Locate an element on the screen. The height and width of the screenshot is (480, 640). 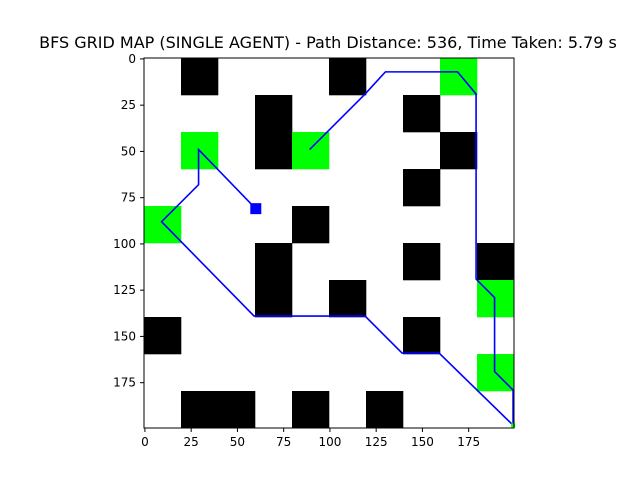
y-tick-label: 0 is located at coordinates (132, 59).